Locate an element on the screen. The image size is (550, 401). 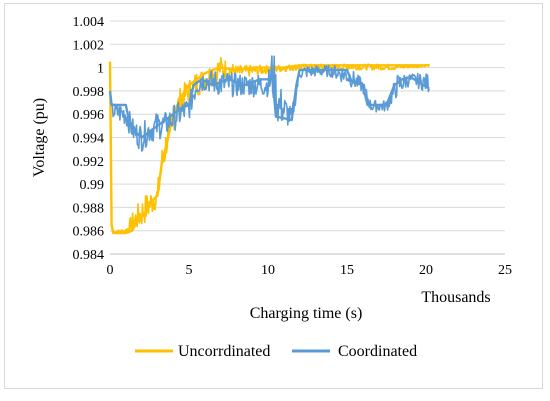
series-noise-trace is located at coordinates (270, 103).